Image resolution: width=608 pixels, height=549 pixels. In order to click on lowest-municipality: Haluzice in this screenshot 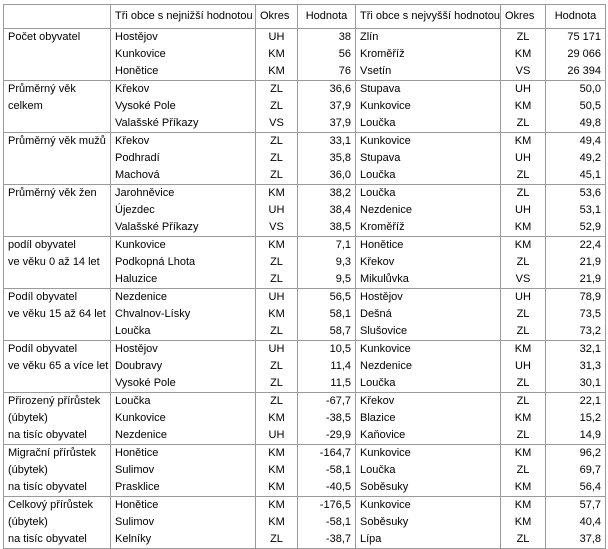, I will do `click(183, 280)`.